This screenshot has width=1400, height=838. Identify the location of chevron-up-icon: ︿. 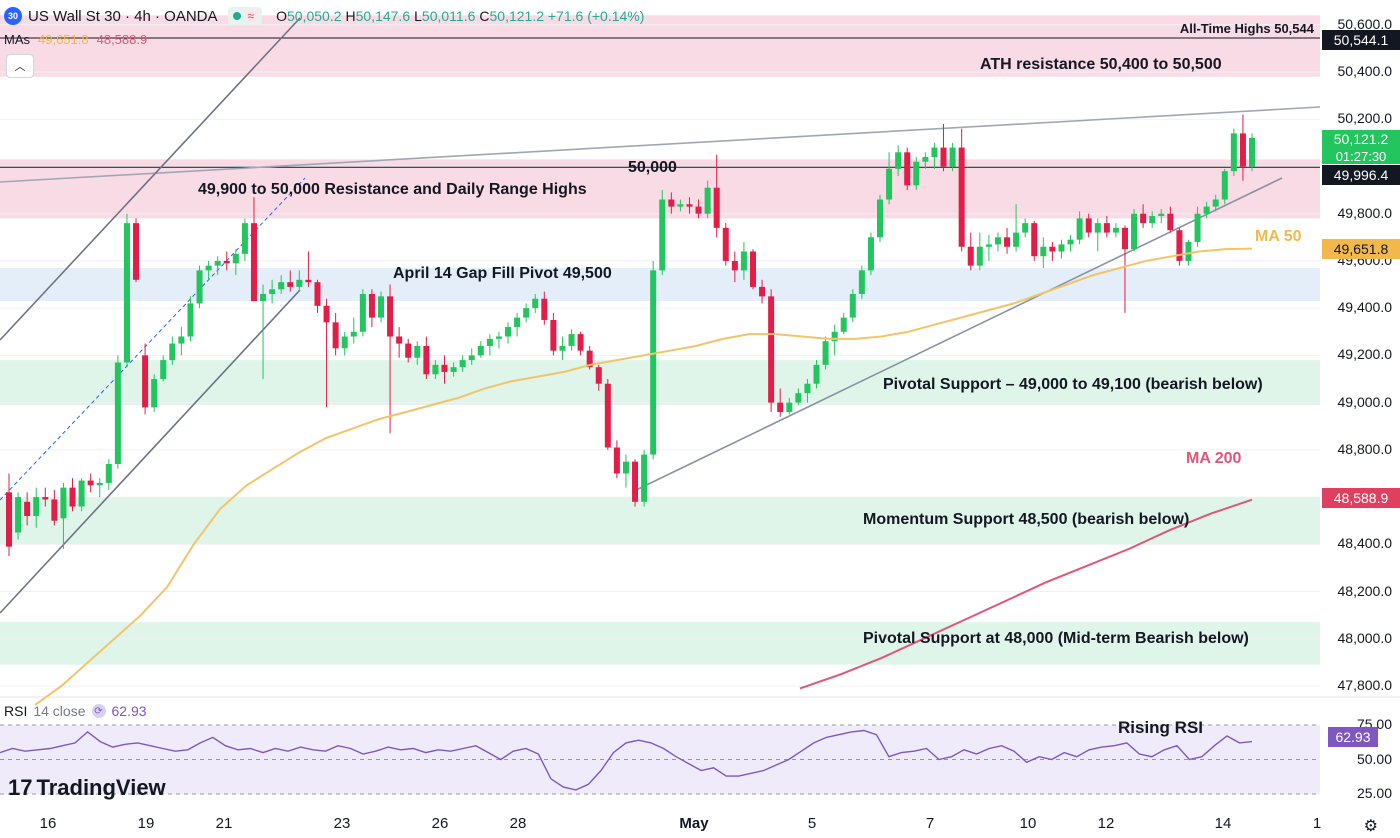
(20, 67).